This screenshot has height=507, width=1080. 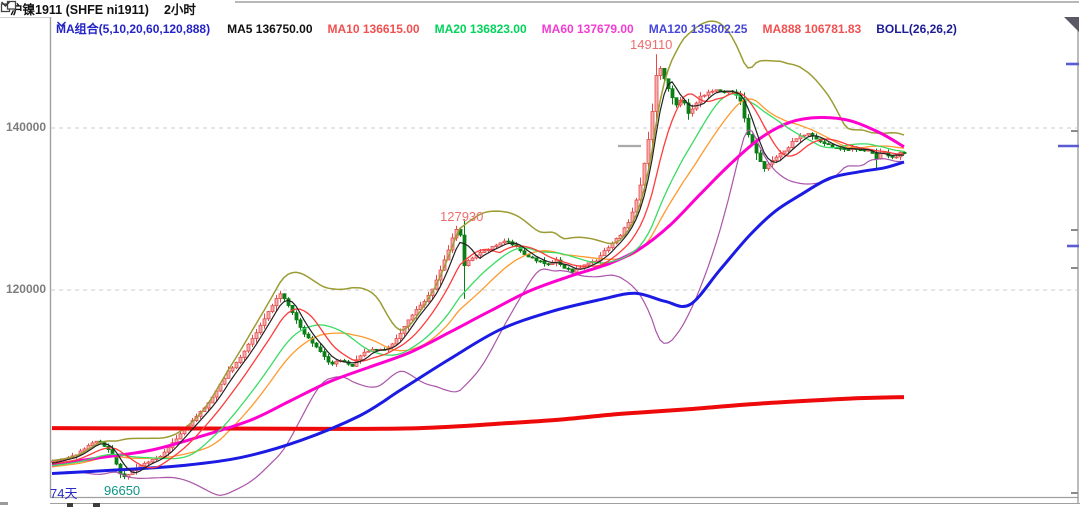 I want to click on ma-group-label: MA组合(5,10,20,60,120,888), so click(x=133, y=29).